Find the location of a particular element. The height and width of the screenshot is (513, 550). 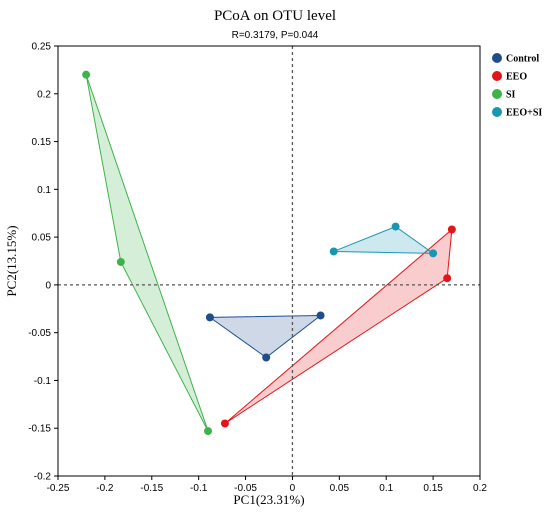

y-tick-label: 0.15 is located at coordinates (42, 142).